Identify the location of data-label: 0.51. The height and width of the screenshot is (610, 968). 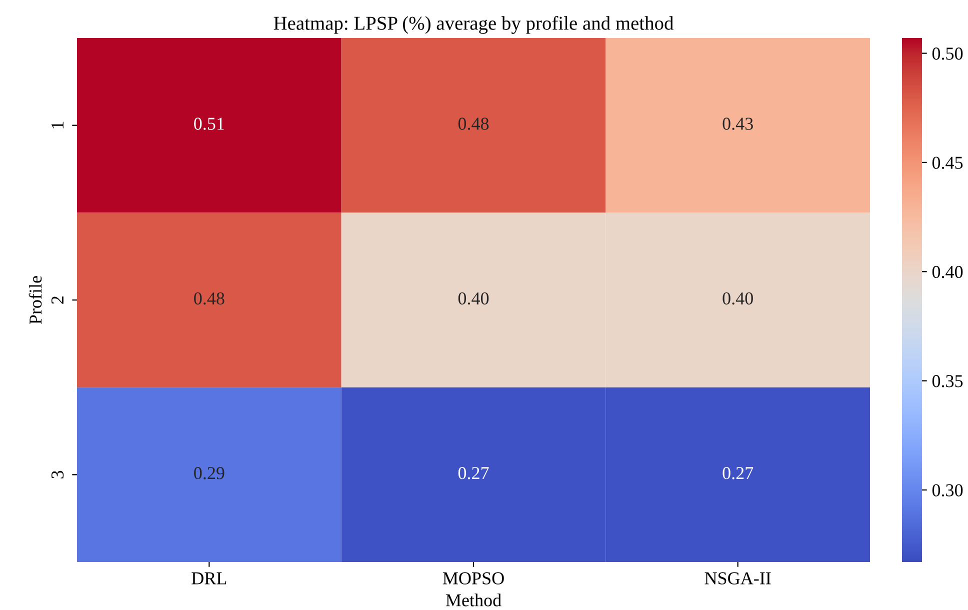
(209, 124).